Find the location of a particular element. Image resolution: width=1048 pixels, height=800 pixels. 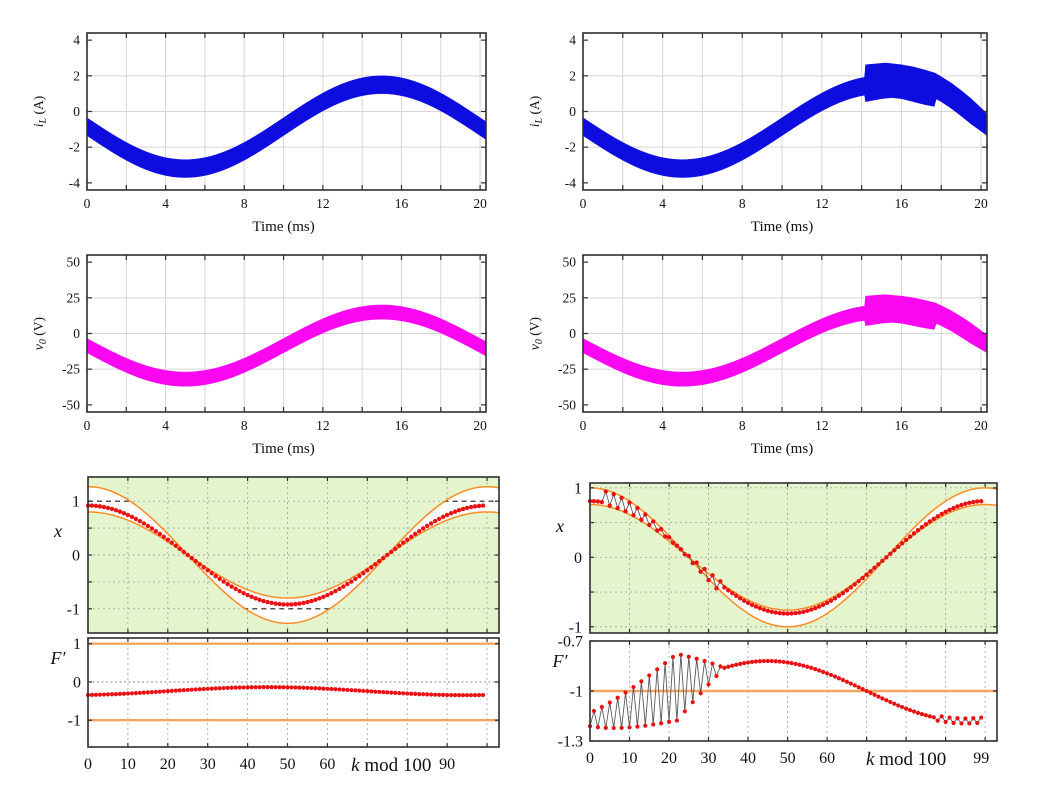

x-tick-label: 8 is located at coordinates (244, 425).